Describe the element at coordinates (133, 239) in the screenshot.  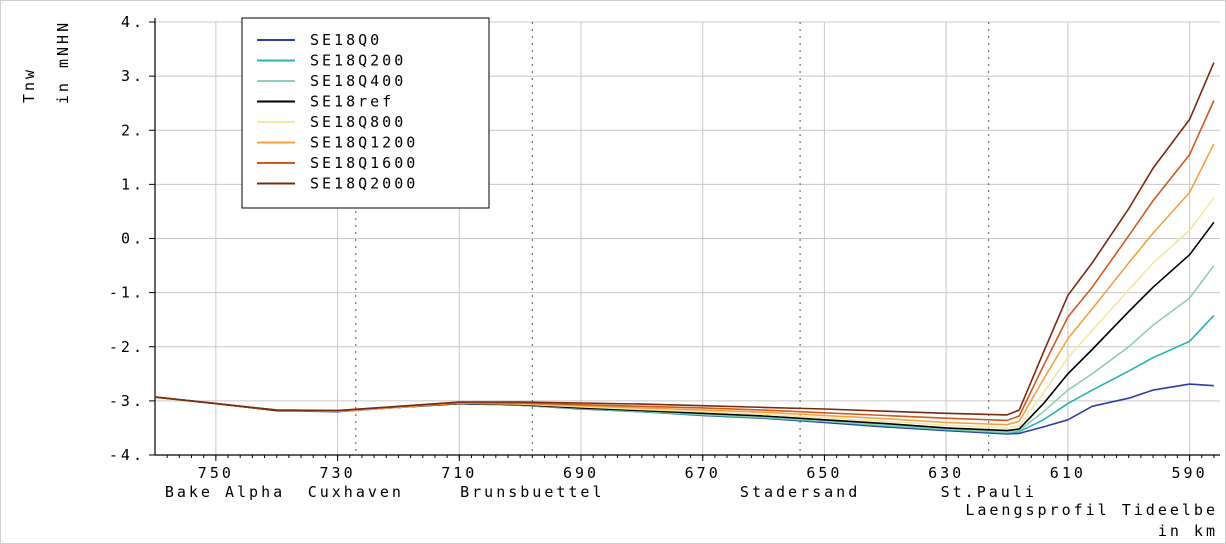
I see `y-tick-label: 0.` at that location.